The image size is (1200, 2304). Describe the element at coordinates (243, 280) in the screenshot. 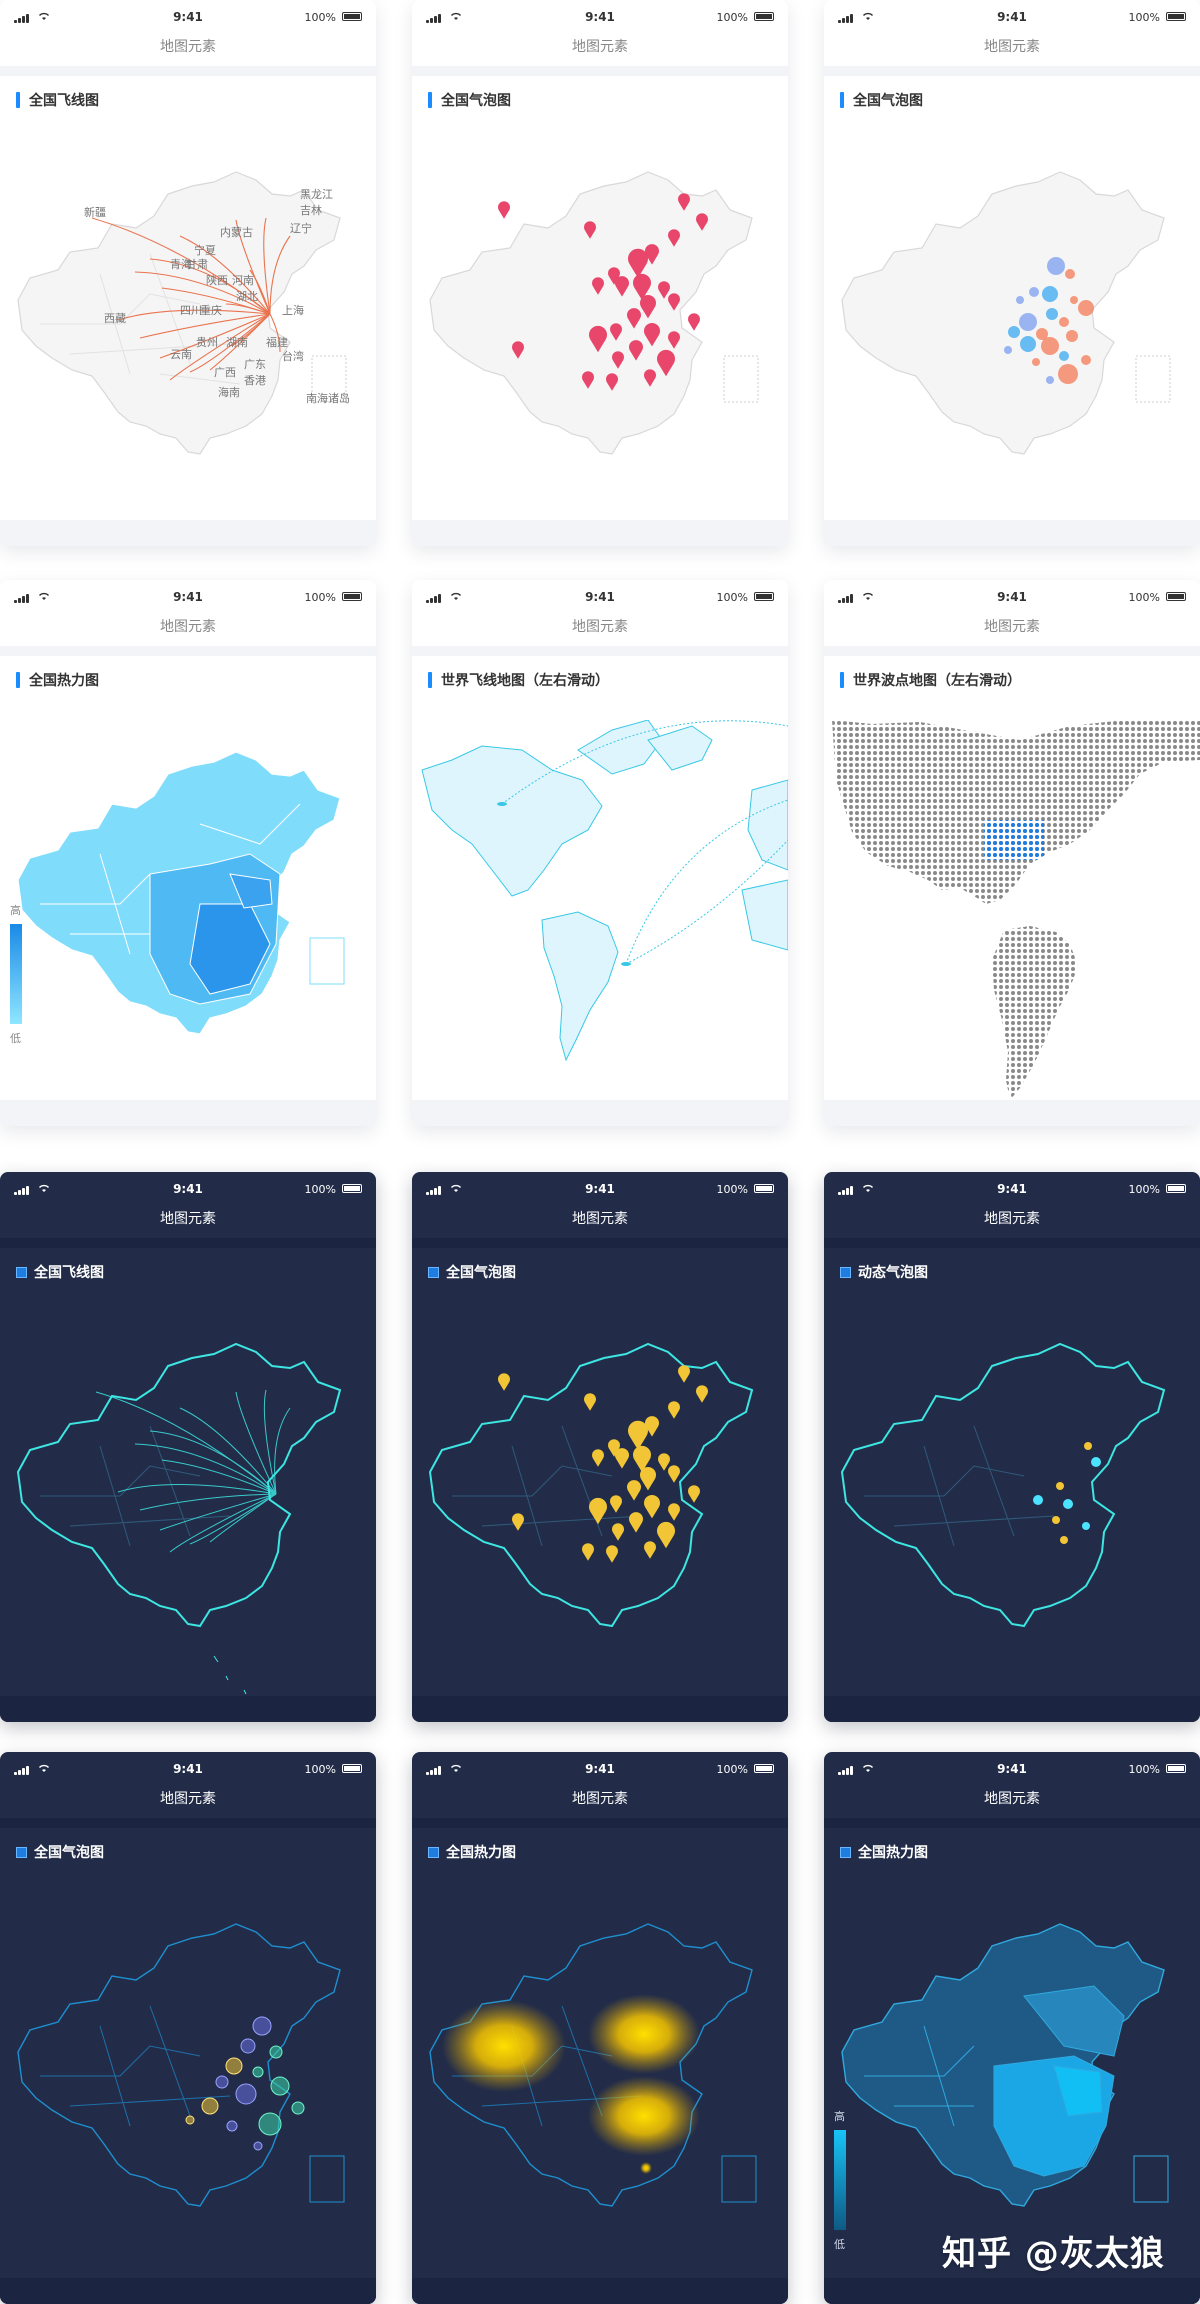

I see `svg-text: 河南` at that location.